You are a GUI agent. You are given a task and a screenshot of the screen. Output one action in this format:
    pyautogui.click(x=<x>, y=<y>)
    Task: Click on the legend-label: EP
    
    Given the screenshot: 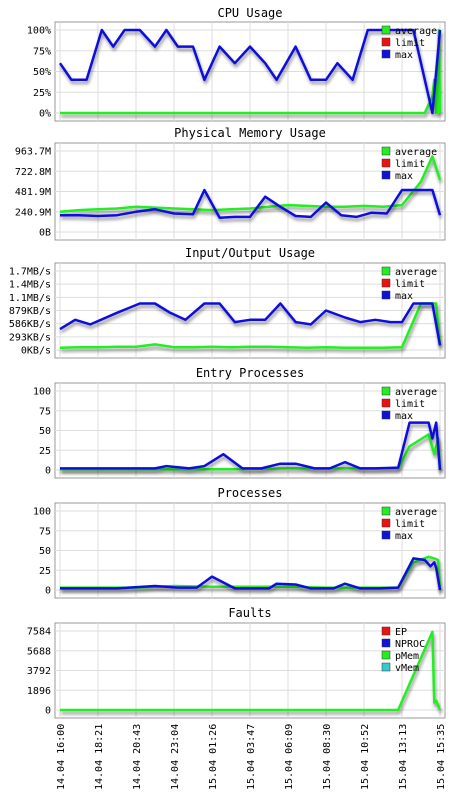 What is the action you would take?
    pyautogui.click(x=401, y=632)
    